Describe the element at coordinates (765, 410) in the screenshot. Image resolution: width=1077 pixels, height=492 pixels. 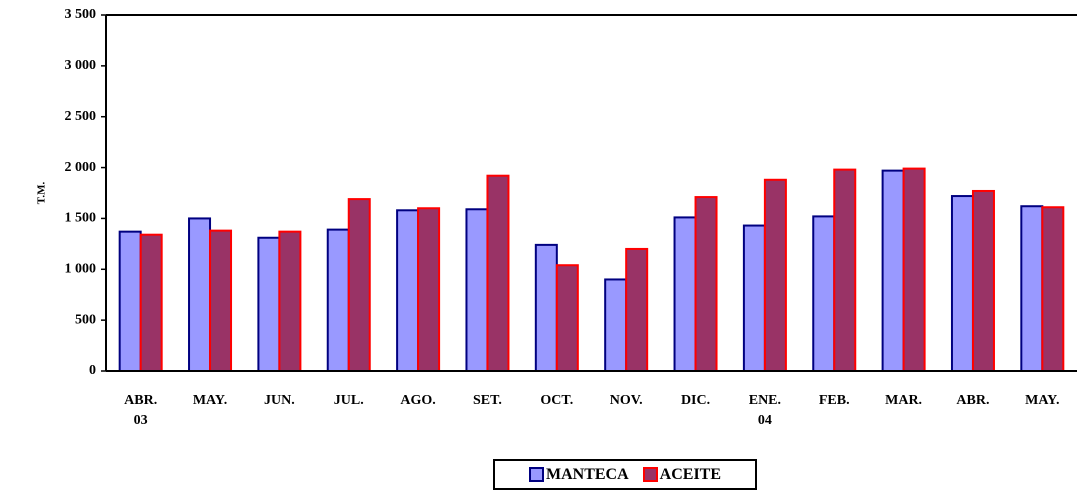
I see `x-tick-label: ENE. 04` at that location.